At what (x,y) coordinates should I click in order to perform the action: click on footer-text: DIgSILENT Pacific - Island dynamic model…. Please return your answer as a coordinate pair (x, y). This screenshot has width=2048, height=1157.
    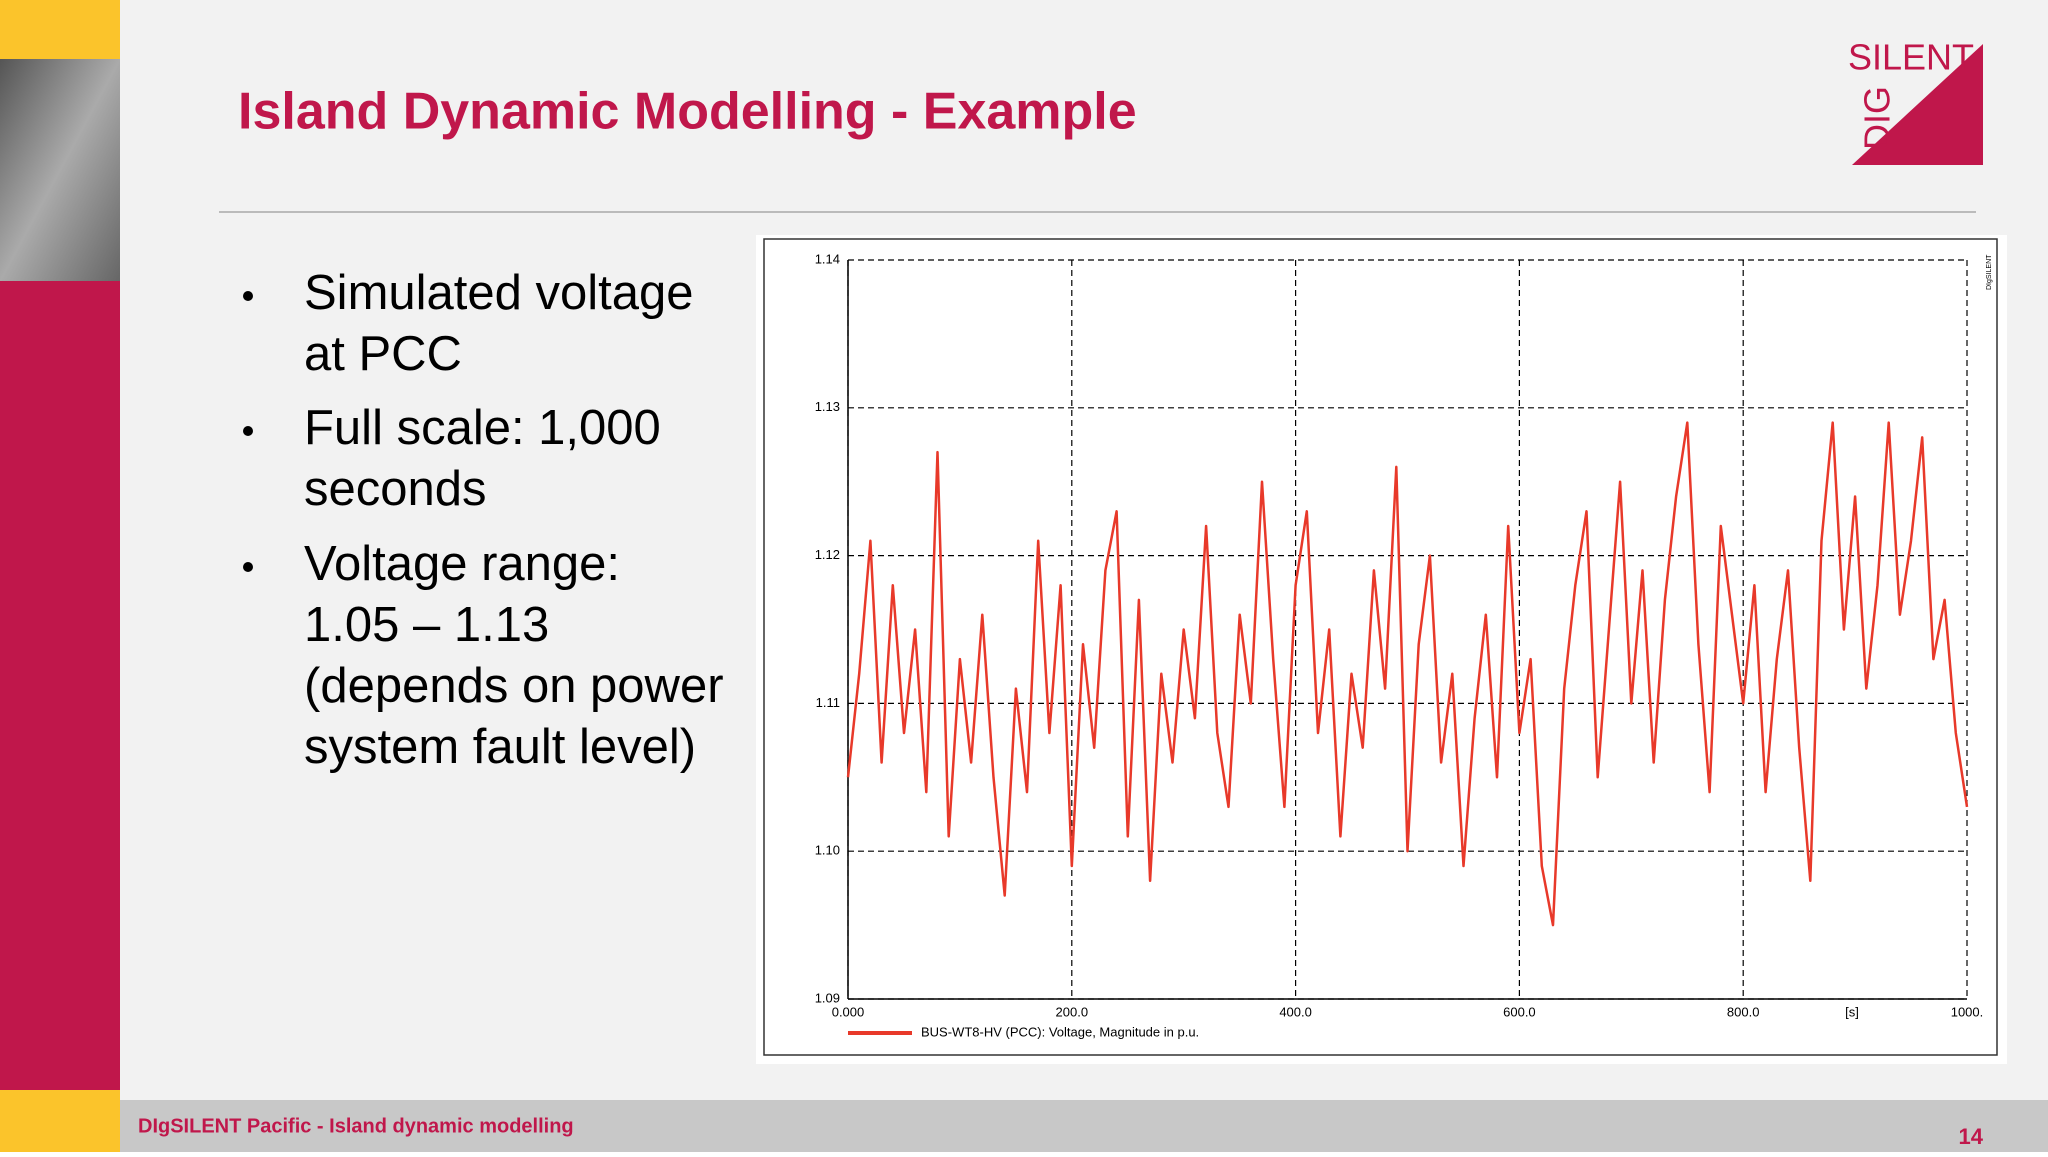
    Looking at the image, I should click on (356, 1126).